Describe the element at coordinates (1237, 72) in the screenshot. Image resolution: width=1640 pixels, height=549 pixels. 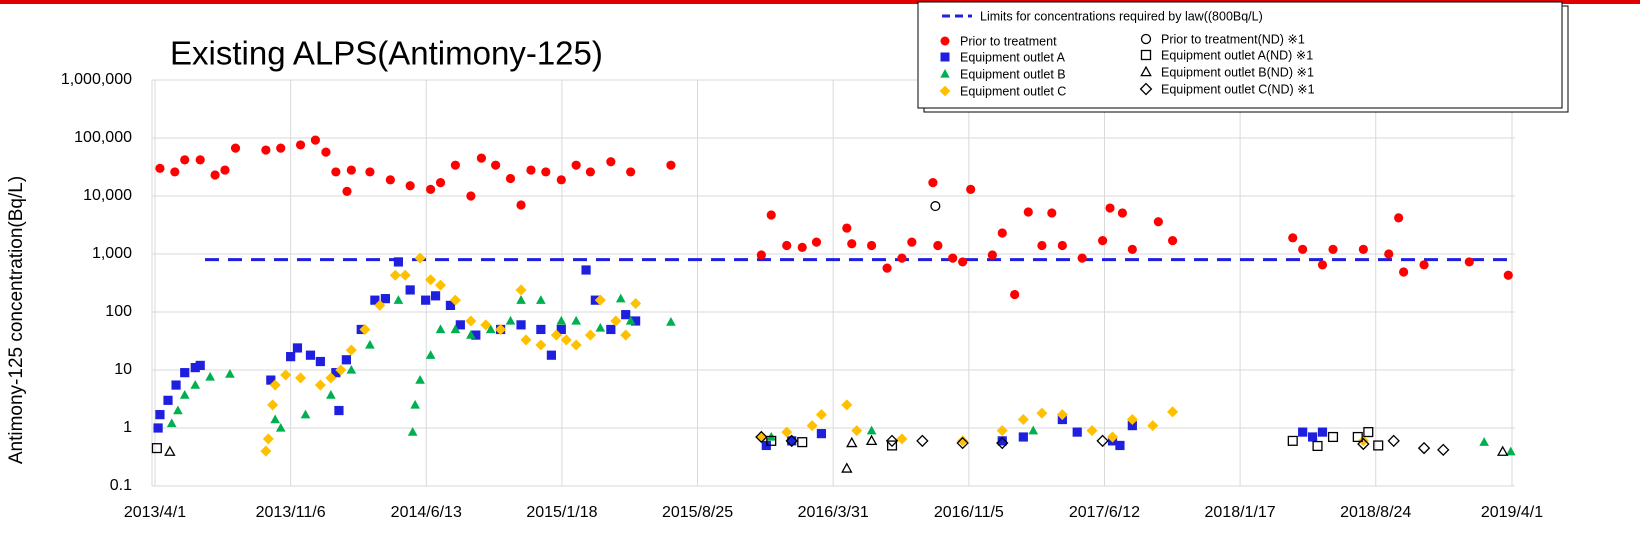
I see `legend-label: Equipment outlet B(ND) ※1` at that location.